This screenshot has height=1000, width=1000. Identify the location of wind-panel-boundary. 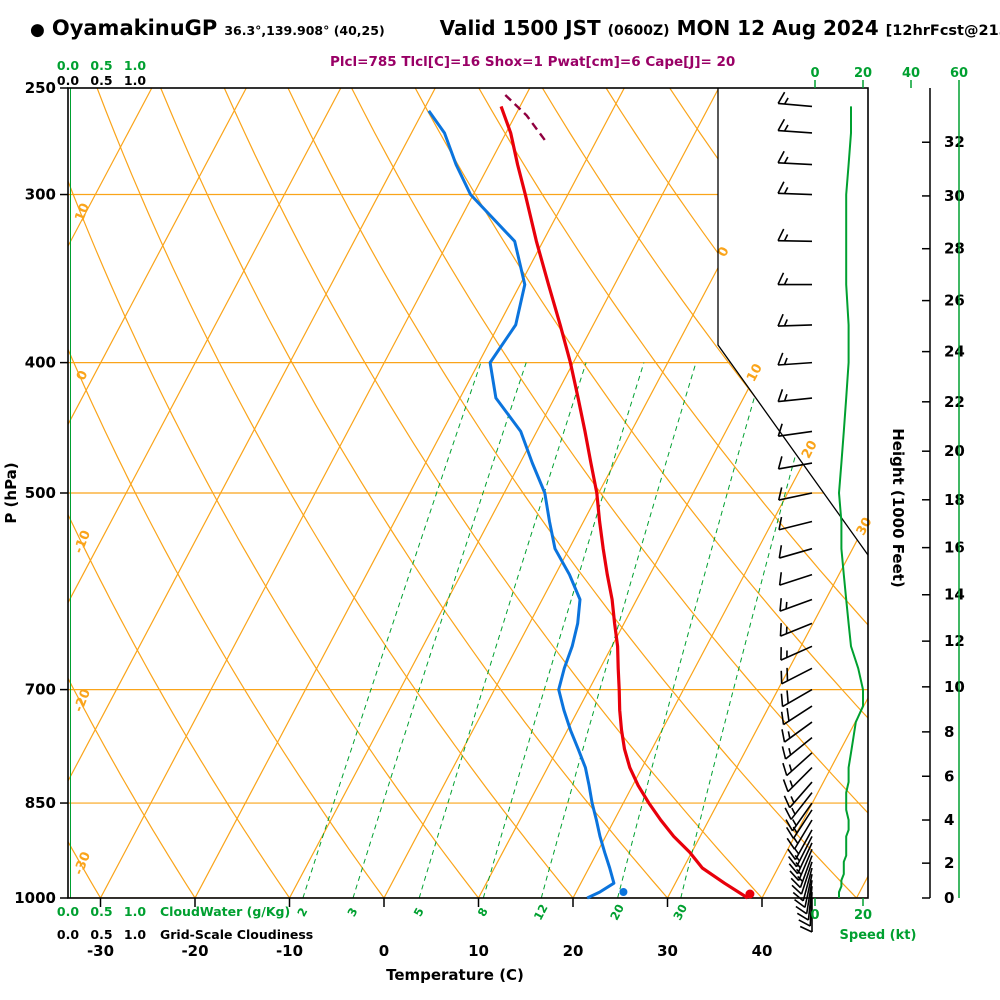
(793, 322).